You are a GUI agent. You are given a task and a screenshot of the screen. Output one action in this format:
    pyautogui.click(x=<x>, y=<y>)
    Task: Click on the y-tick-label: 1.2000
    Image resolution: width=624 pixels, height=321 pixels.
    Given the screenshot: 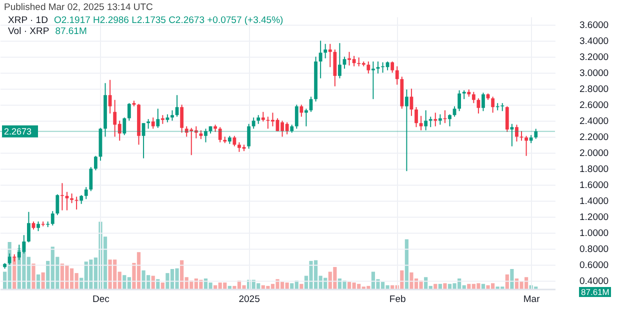 What is the action you would take?
    pyautogui.click(x=594, y=218)
    